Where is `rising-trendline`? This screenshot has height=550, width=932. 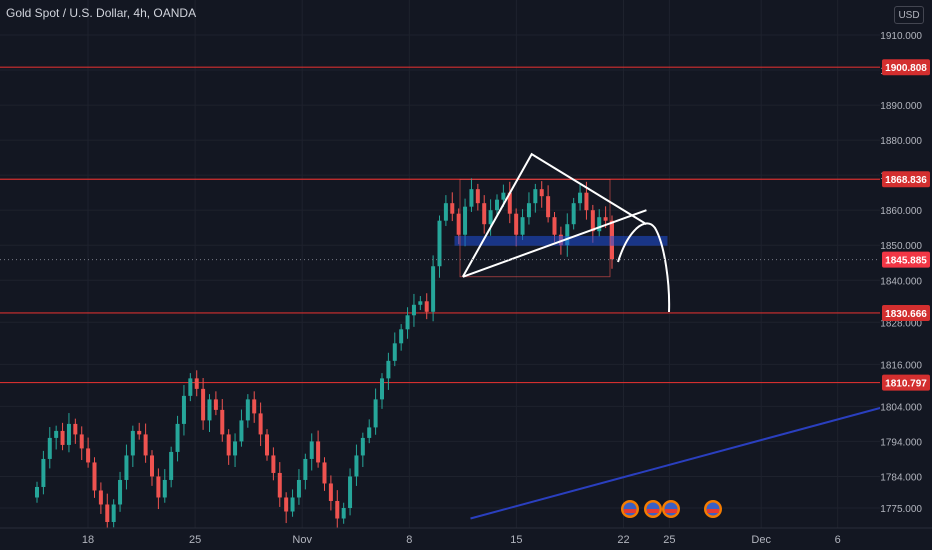
rising-trendline is located at coordinates (554, 243).